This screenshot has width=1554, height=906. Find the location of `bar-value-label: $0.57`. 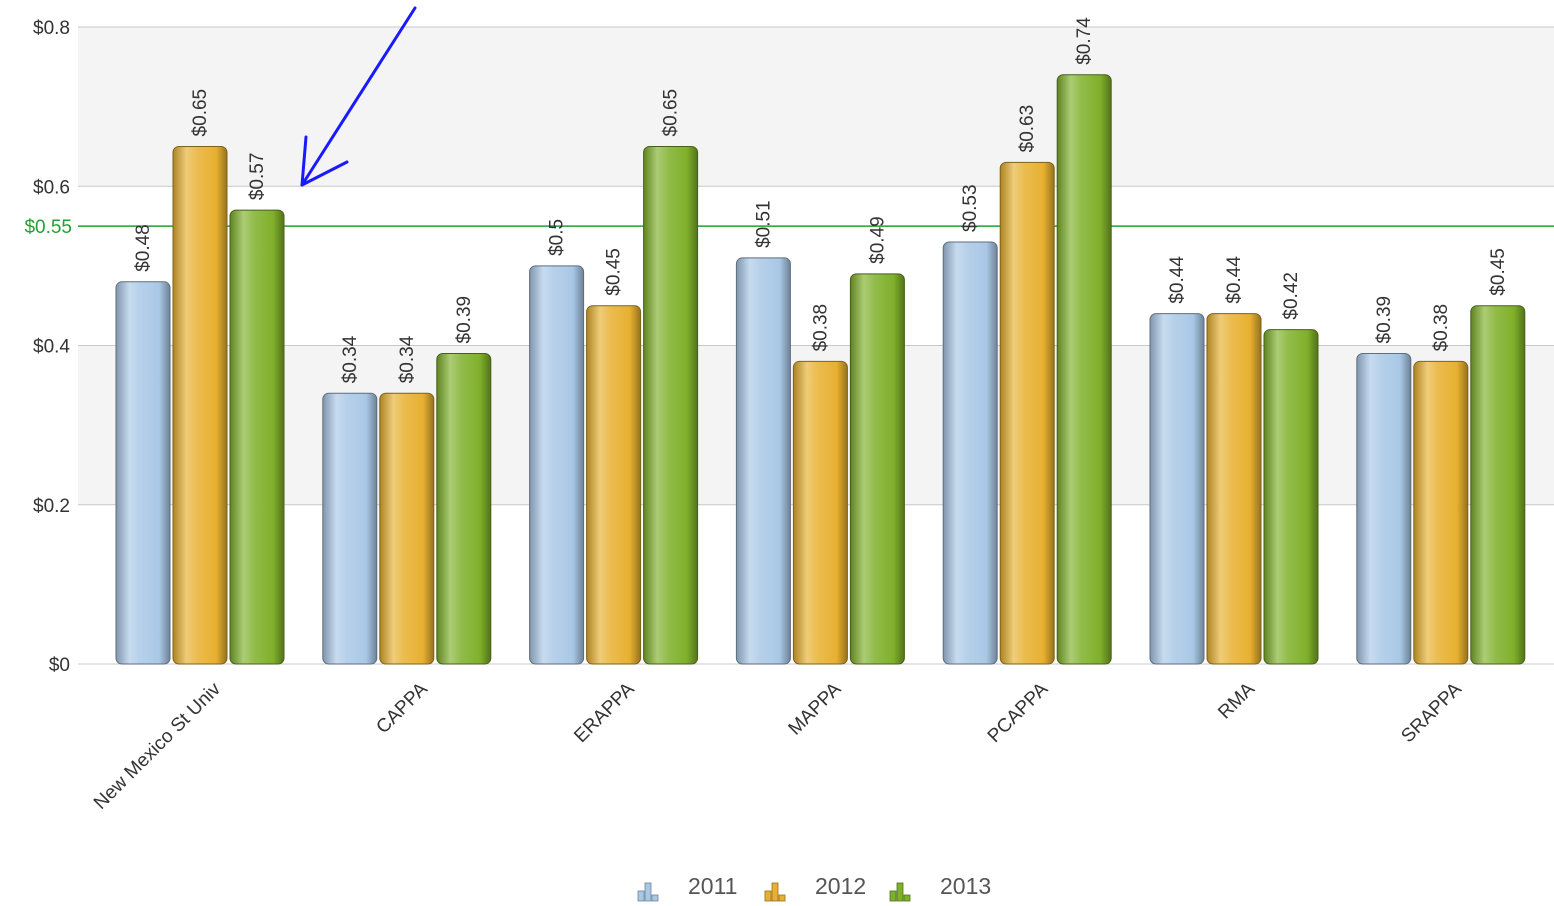

bar-value-label: $0.57 is located at coordinates (257, 177).